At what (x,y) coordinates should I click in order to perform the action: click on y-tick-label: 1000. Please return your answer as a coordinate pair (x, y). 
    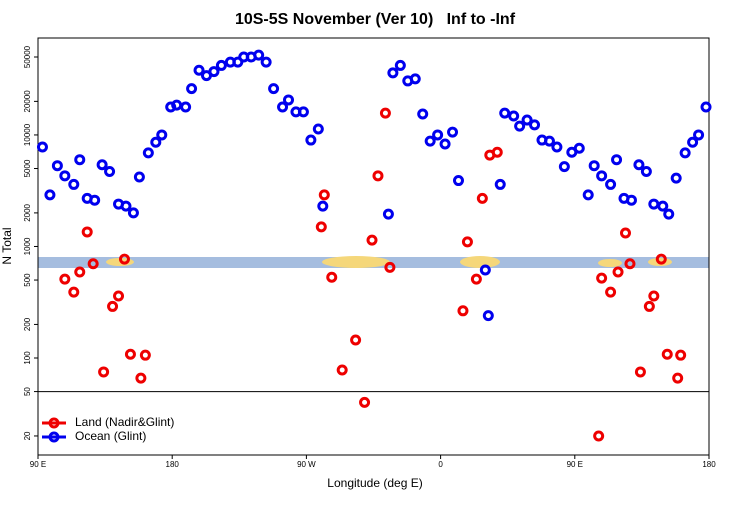
    Looking at the image, I should click on (27, 246).